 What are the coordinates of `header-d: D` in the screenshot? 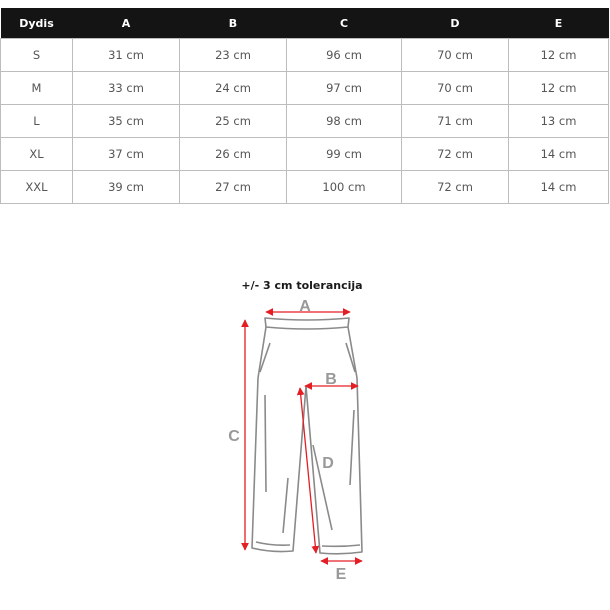 It's located at (455, 23).